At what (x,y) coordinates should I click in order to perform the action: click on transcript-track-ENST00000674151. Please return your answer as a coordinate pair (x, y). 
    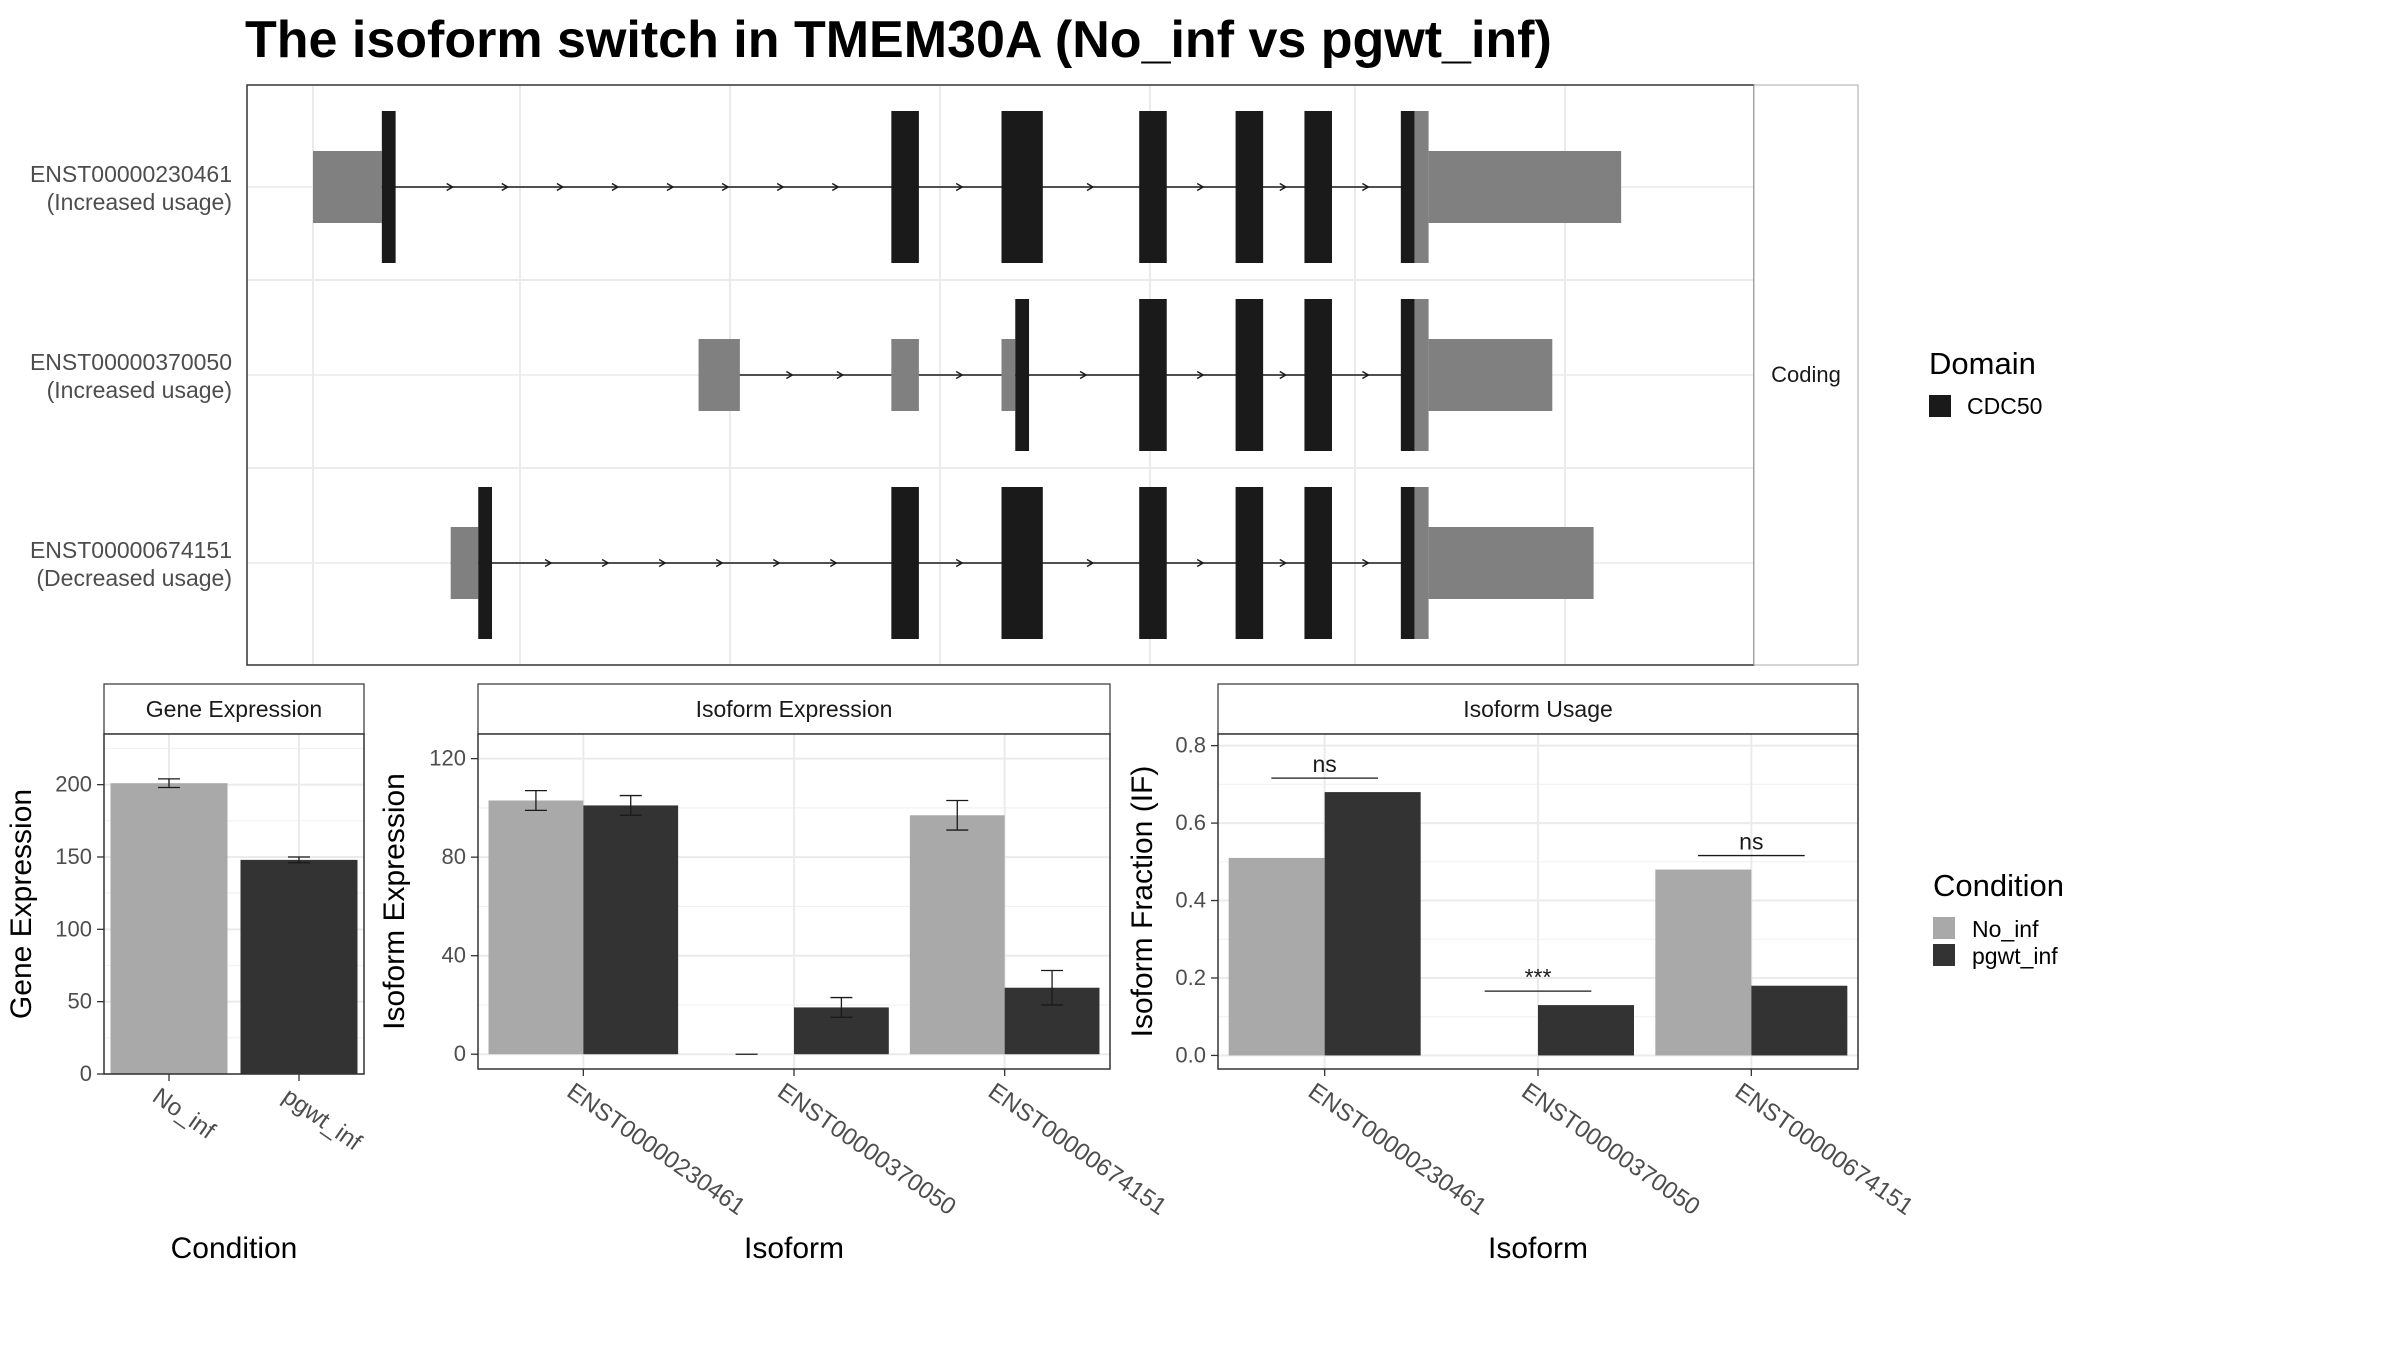
    Looking at the image, I should click on (1022, 563).